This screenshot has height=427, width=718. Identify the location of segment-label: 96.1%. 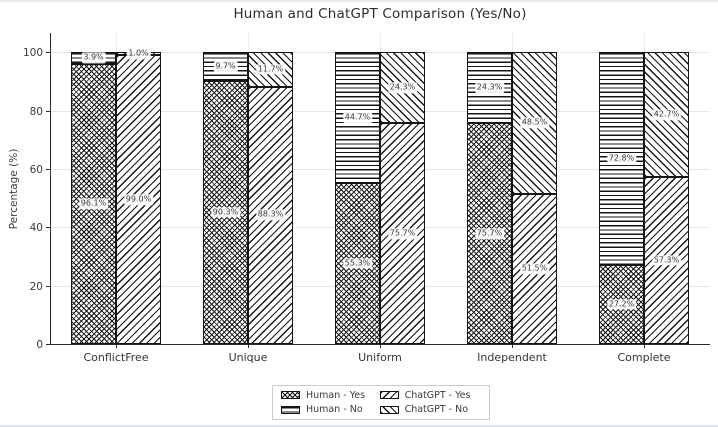
(93, 204).